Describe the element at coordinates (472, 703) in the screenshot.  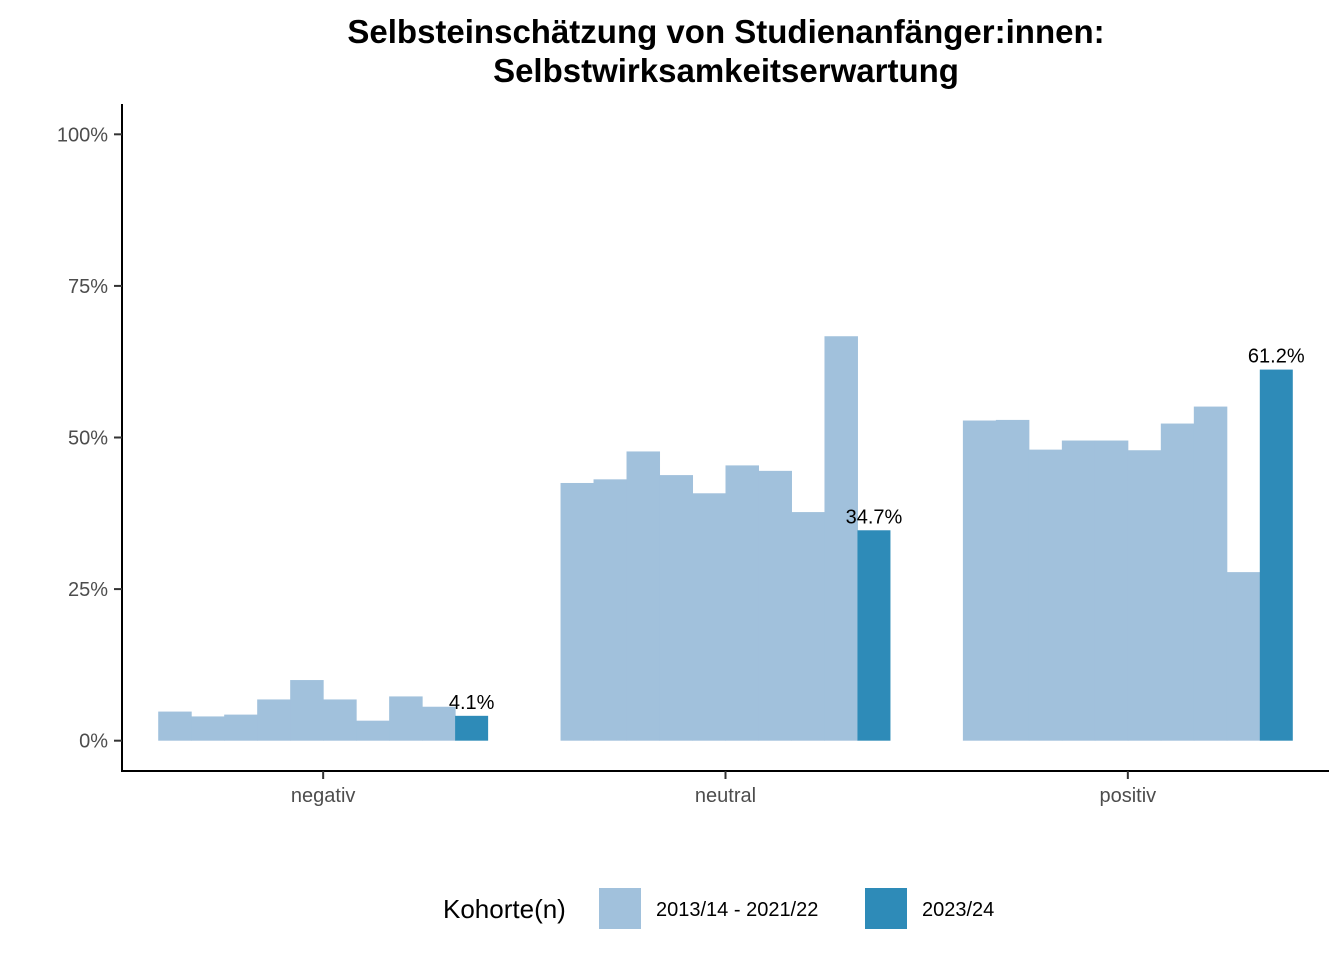
I see `data-label-negativ: 4.1%` at that location.